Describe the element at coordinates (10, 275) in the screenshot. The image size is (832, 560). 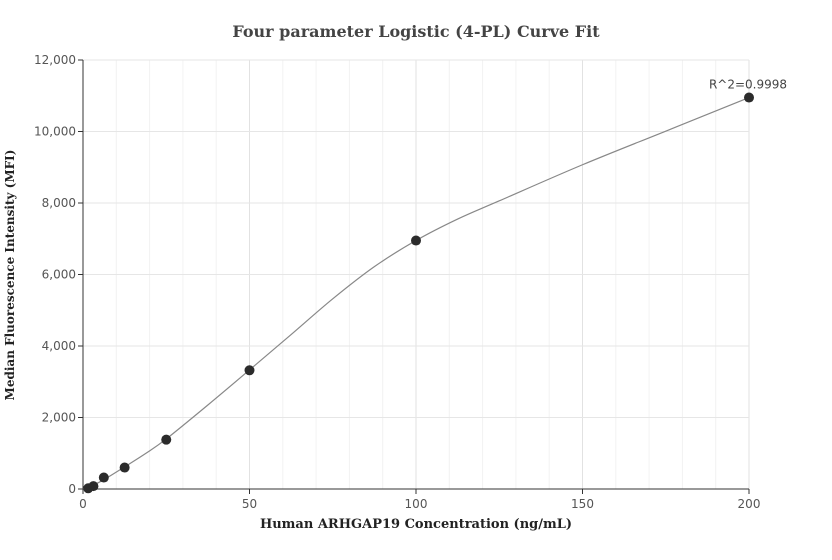
I see `y-axis-label: Median Fluorescence Intensity (MFI)` at that location.